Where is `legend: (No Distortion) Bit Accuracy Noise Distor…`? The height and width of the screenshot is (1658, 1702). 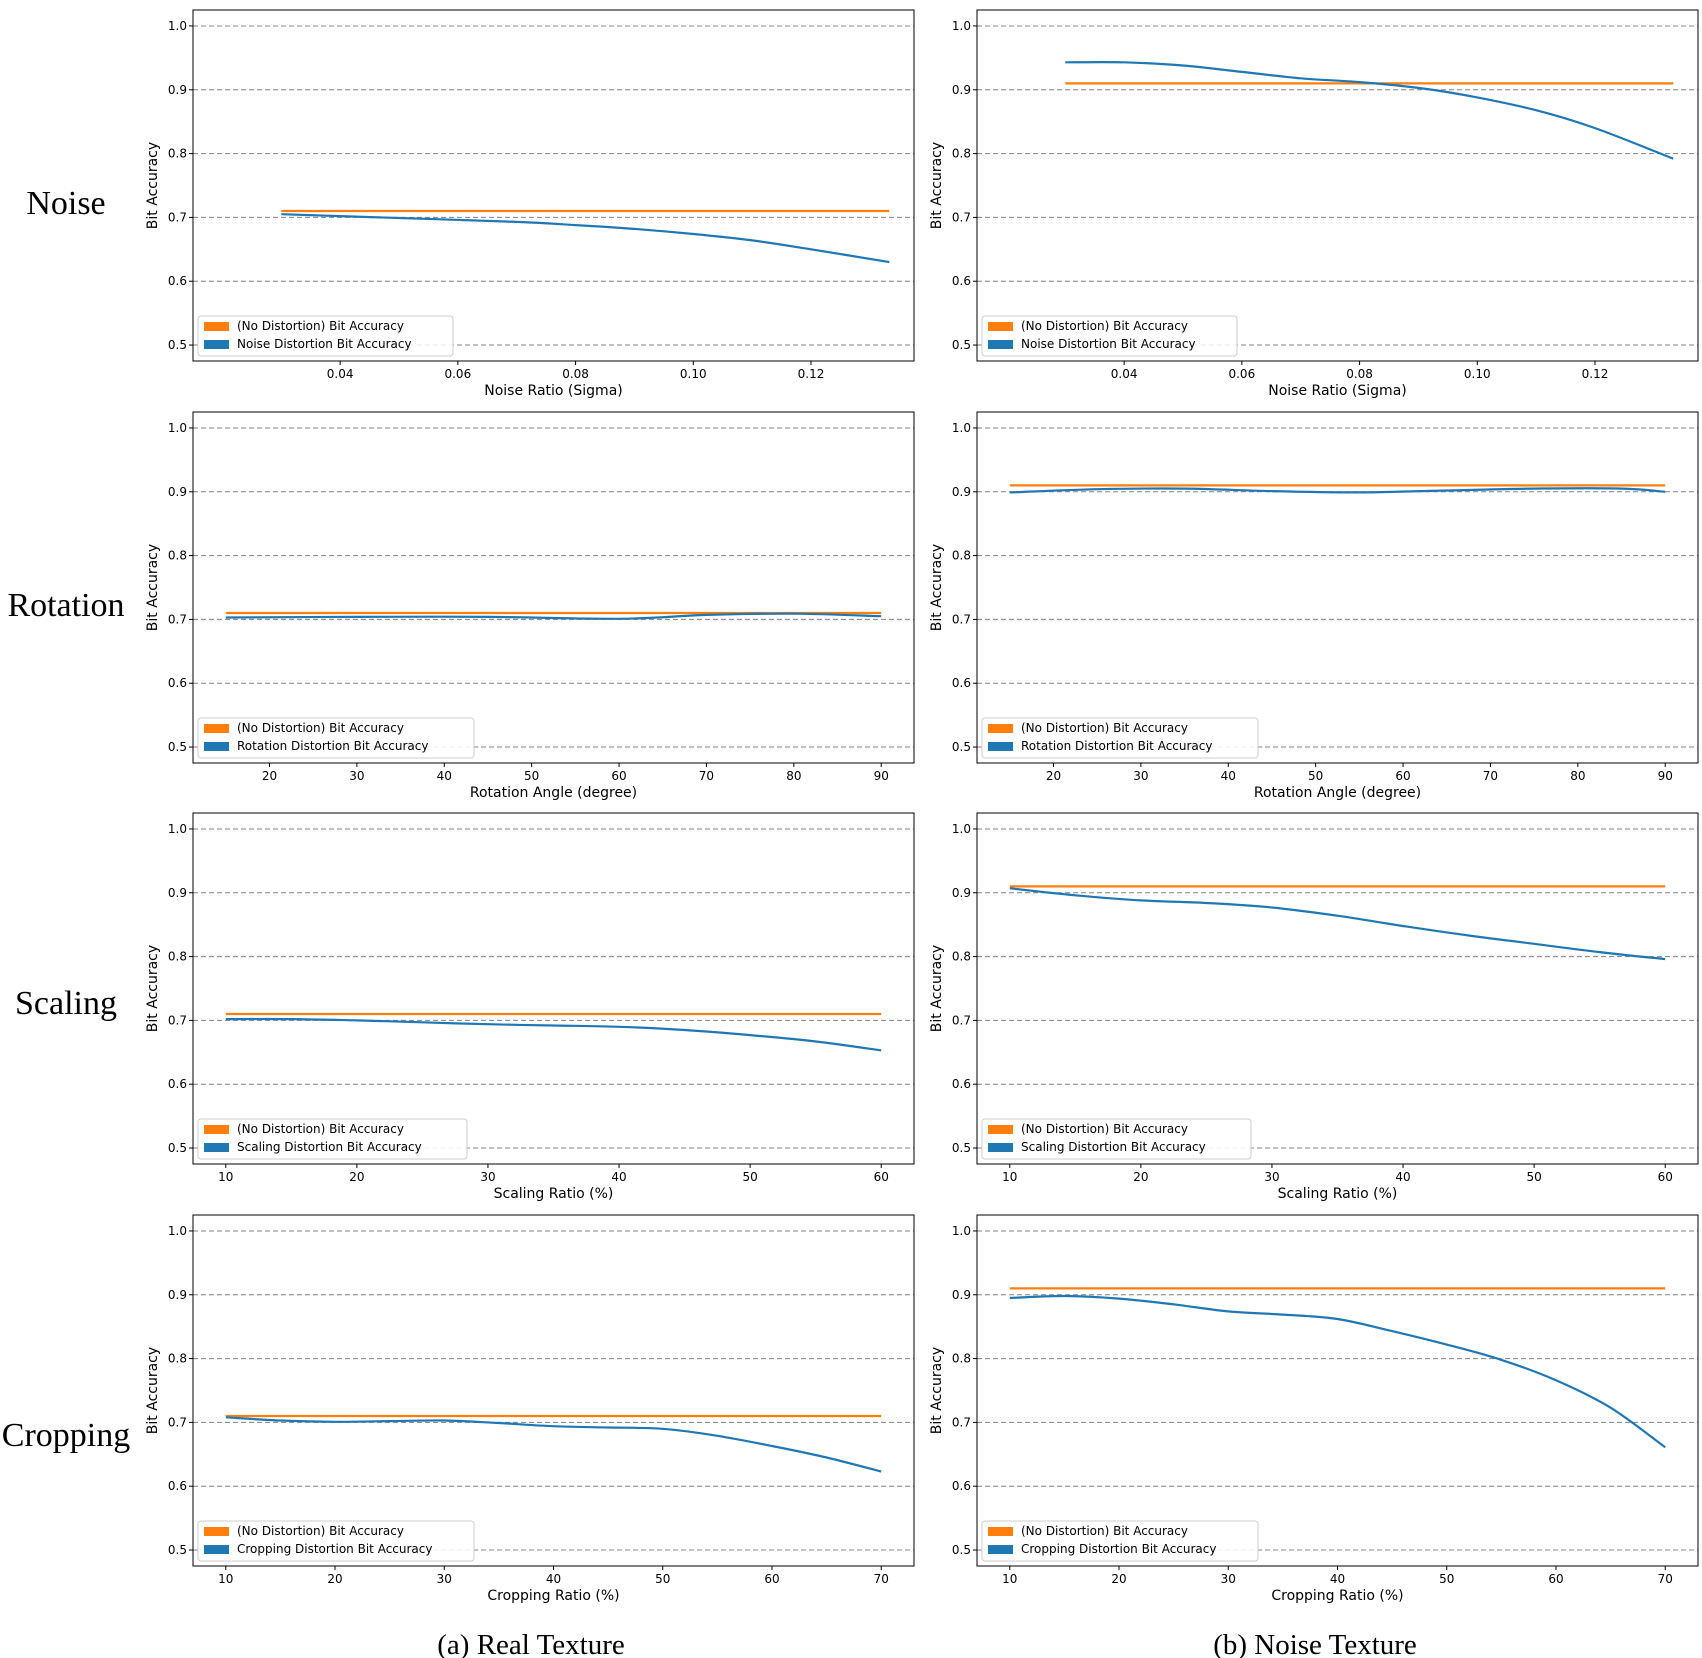
legend: (No Distortion) Bit Accuracy Noise Distor… is located at coordinates (1109, 336).